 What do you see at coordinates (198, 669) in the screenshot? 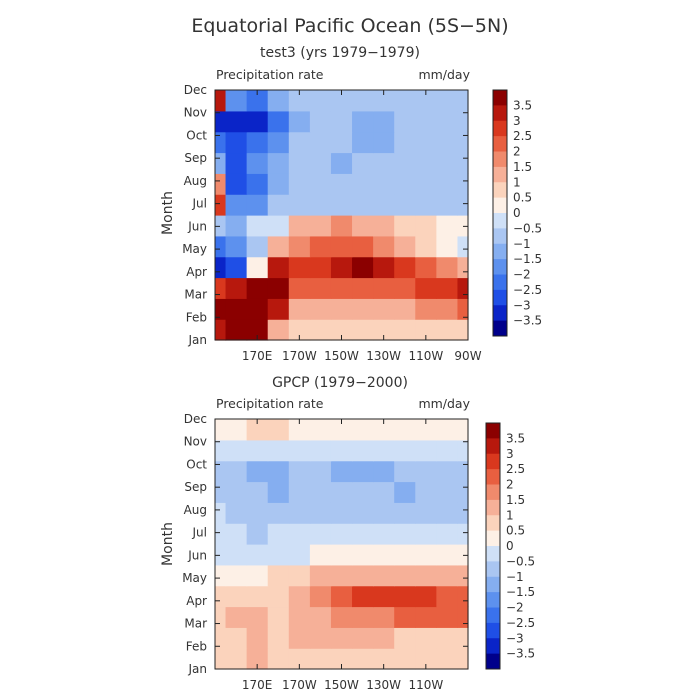
I see `y-tick-label: Jan` at bounding box center [198, 669].